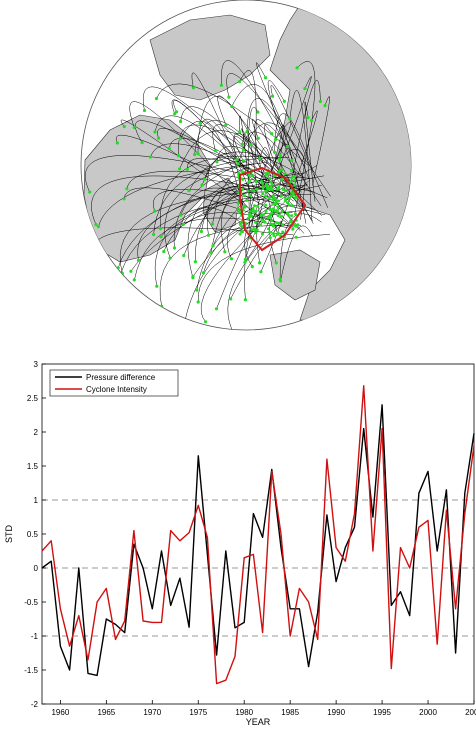  What do you see at coordinates (114, 383) in the screenshot?
I see `legend: Pressure difference Cyclone Intensity` at bounding box center [114, 383].